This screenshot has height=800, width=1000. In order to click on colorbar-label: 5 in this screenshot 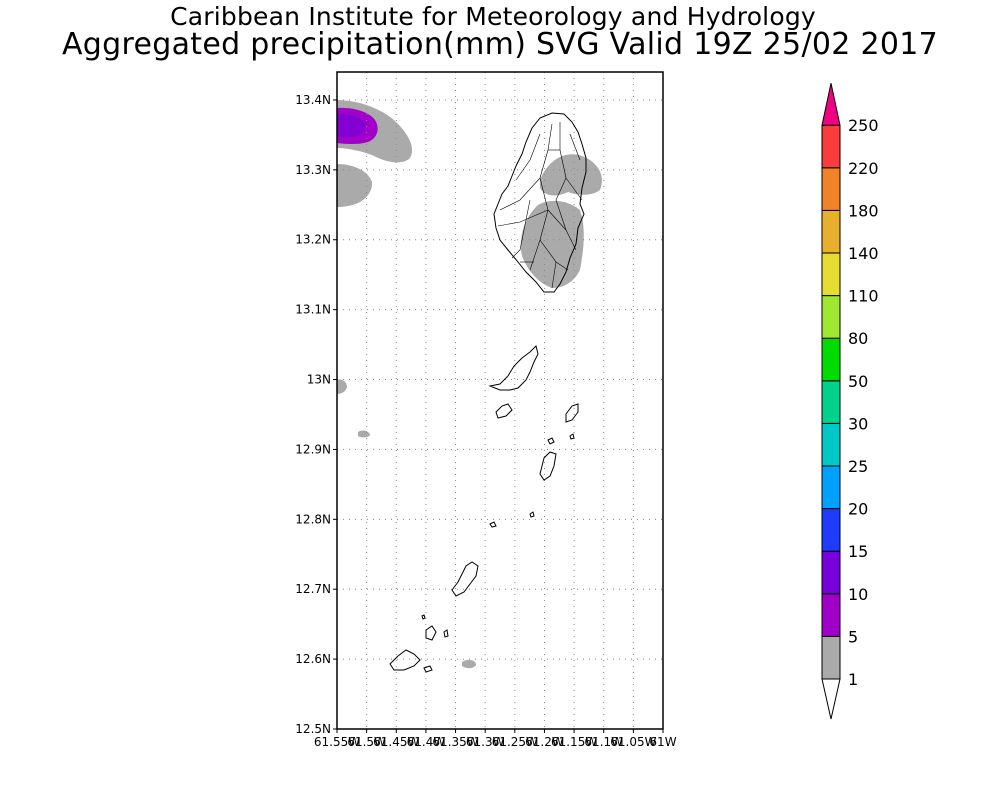, I will do `click(853, 636)`.